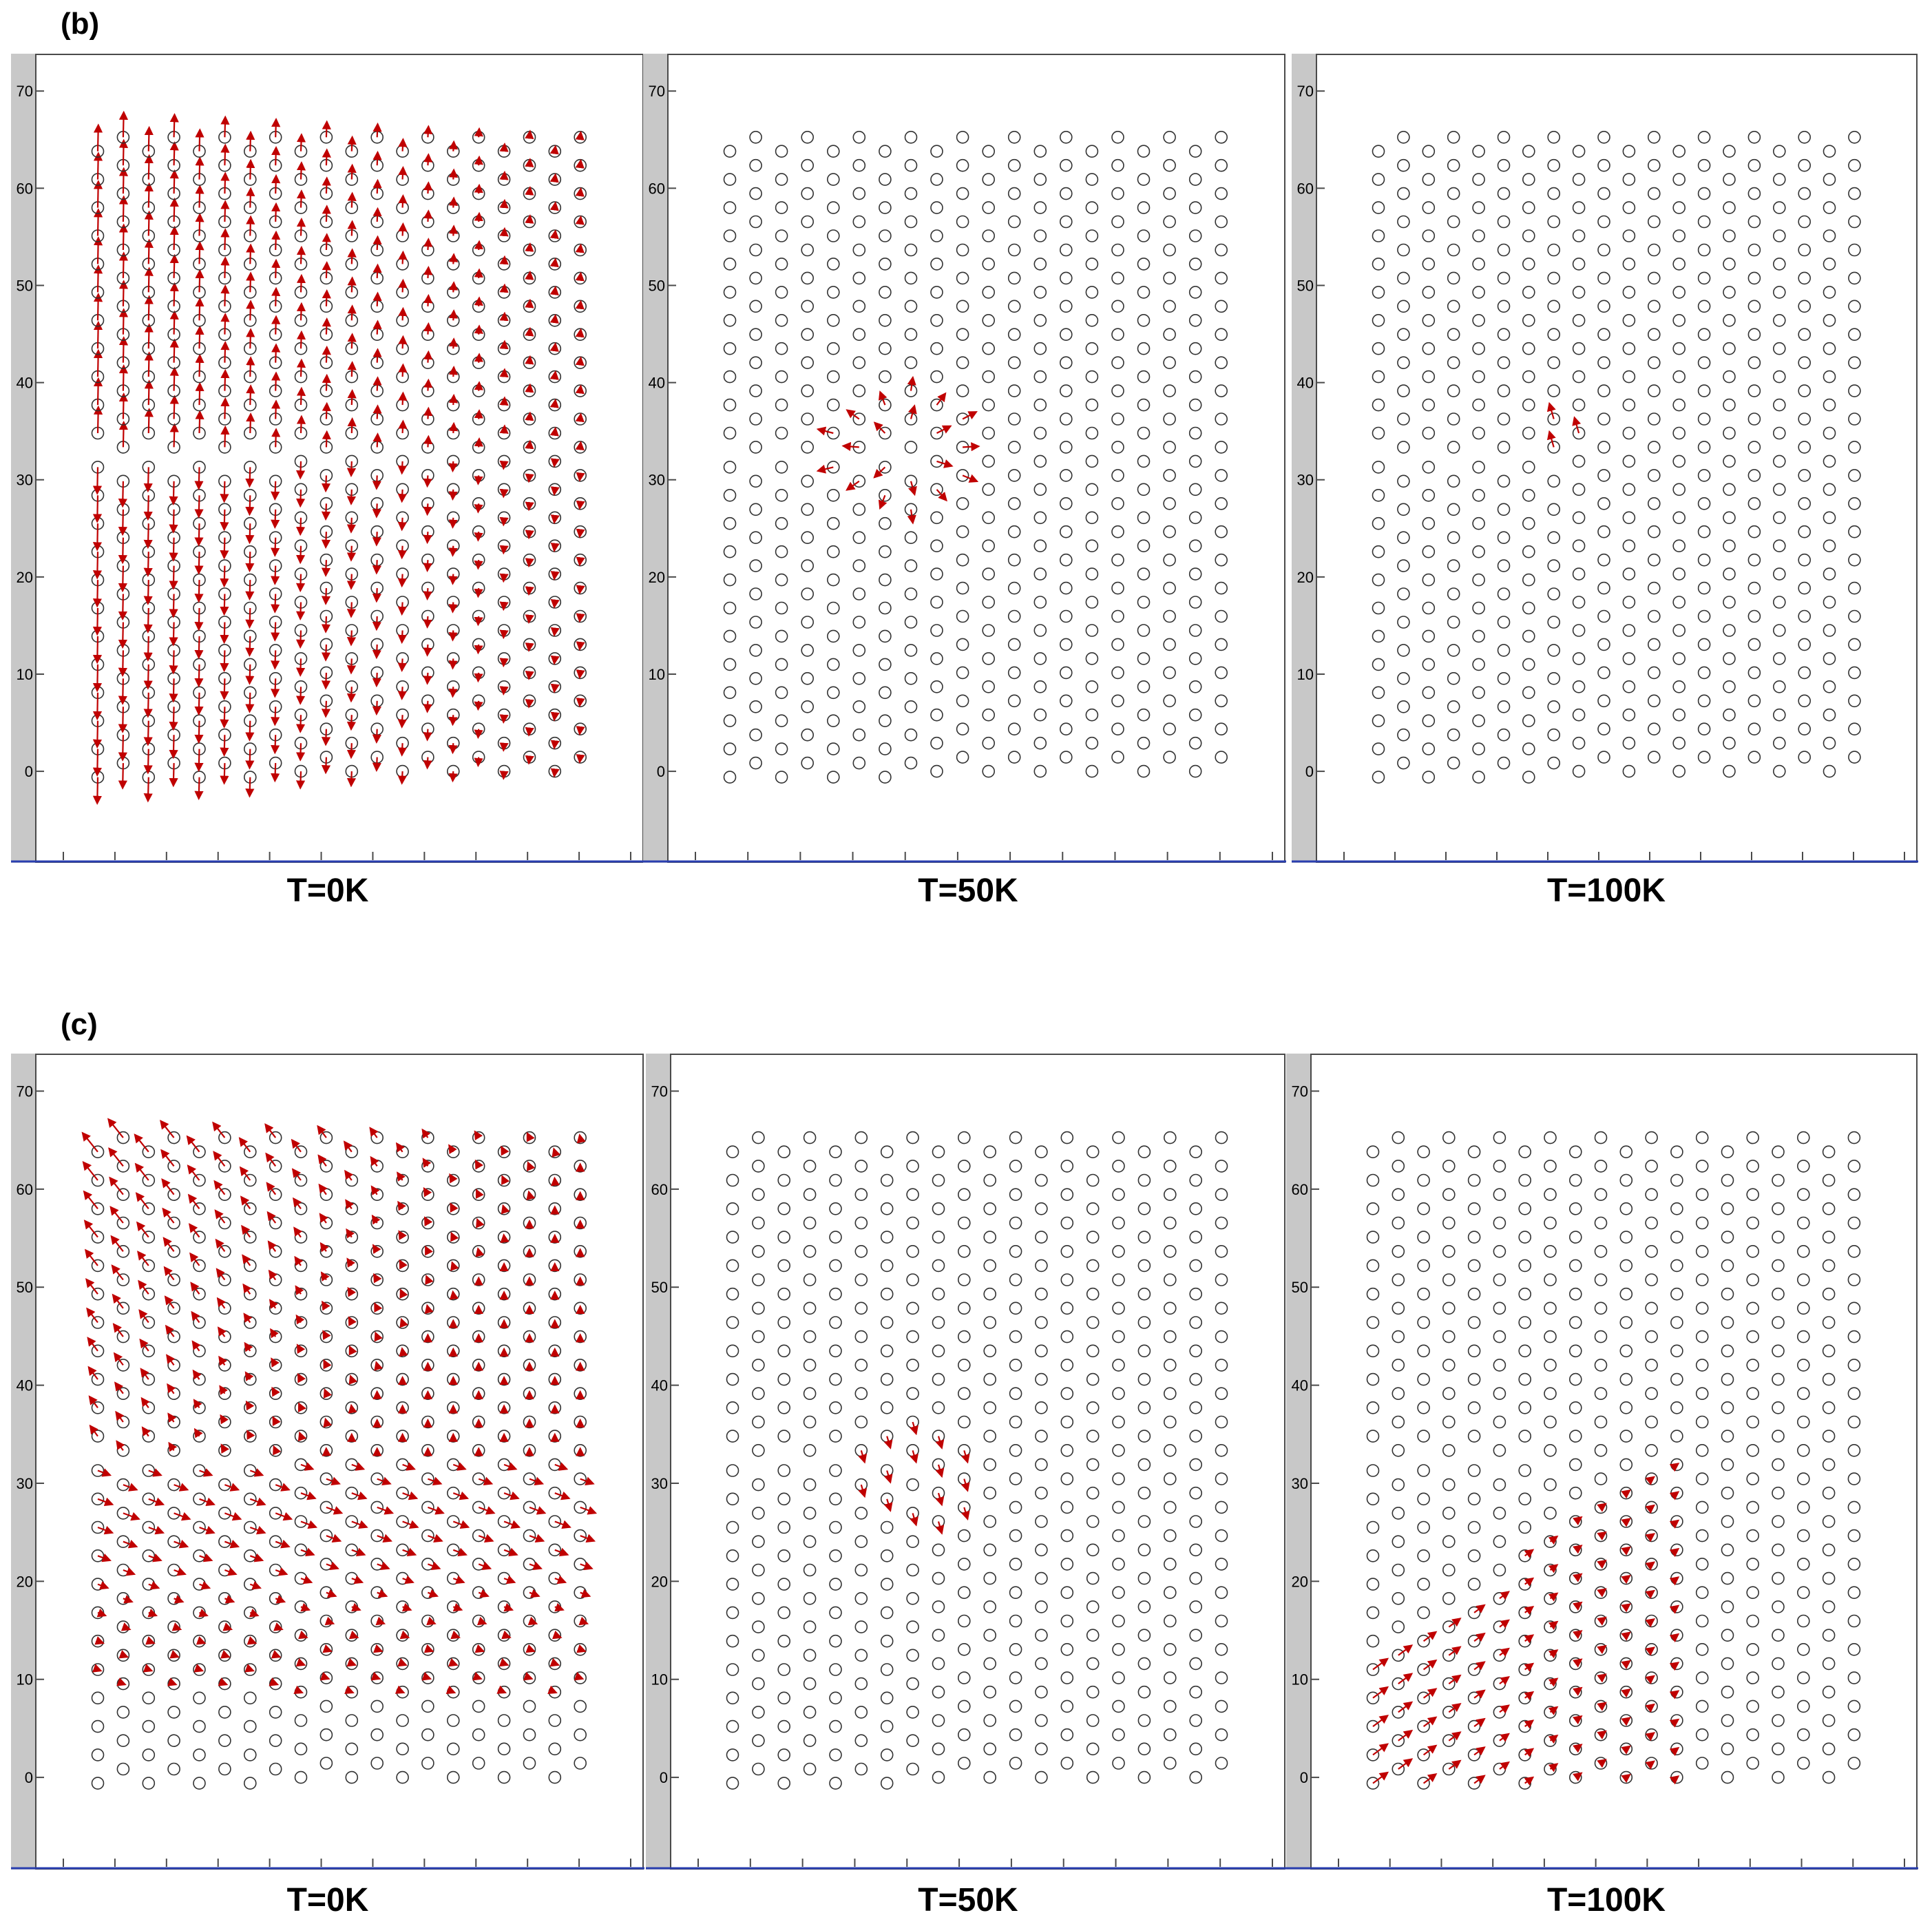 The width and height of the screenshot is (1932, 1924). I want to click on y-tick-label: 50, so click(659, 1287).